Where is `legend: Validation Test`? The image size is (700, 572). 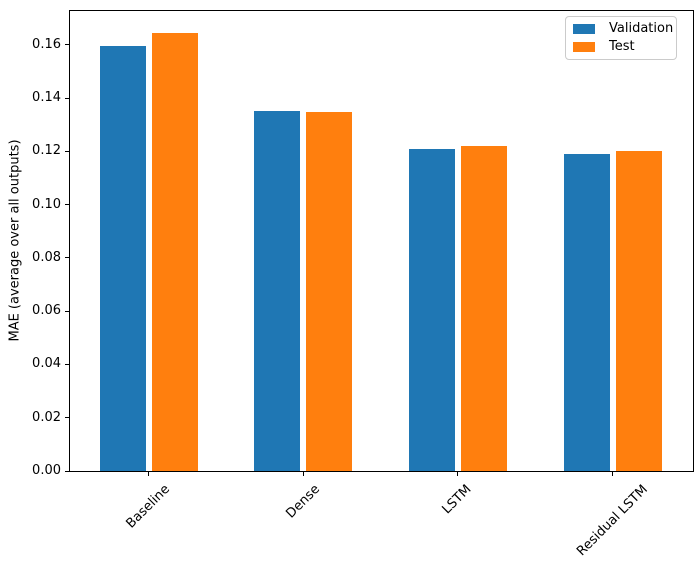 legend: Validation Test is located at coordinates (621, 38).